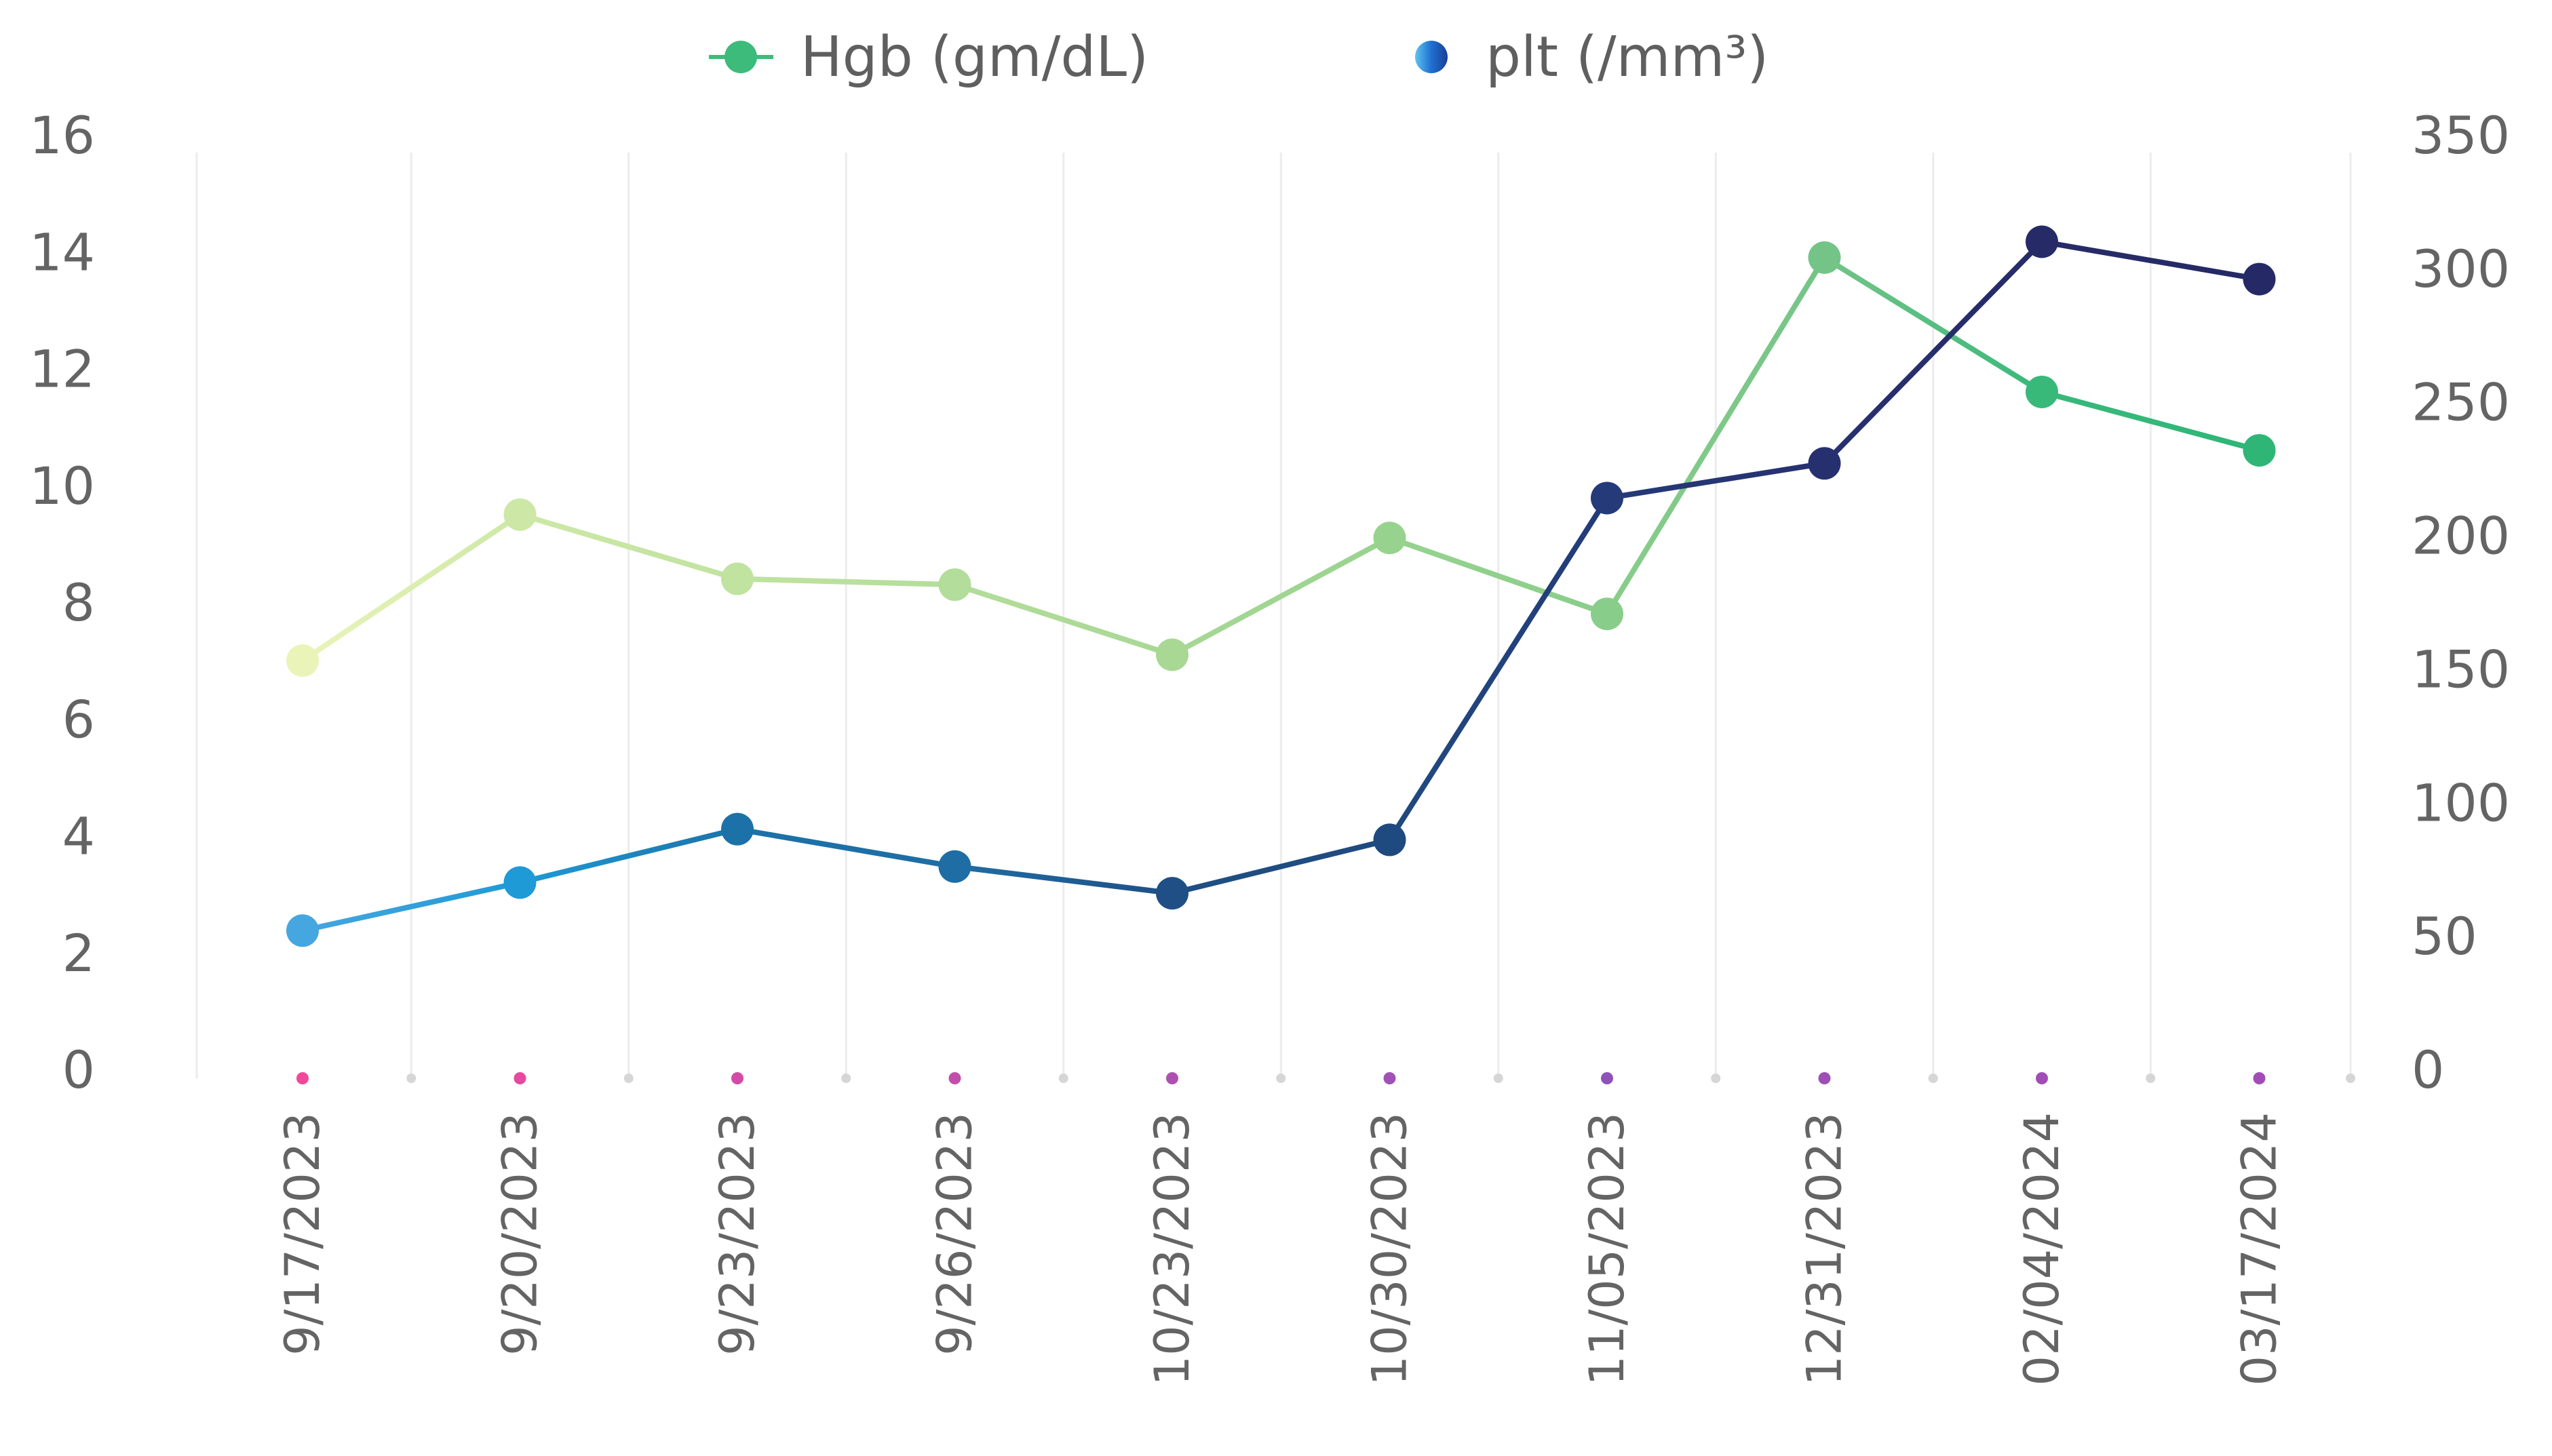 Image resolution: width=2552 pixels, height=1456 pixels. What do you see at coordinates (62, 369) in the screenshot?
I see `left-axis-tick-label: 12` at bounding box center [62, 369].